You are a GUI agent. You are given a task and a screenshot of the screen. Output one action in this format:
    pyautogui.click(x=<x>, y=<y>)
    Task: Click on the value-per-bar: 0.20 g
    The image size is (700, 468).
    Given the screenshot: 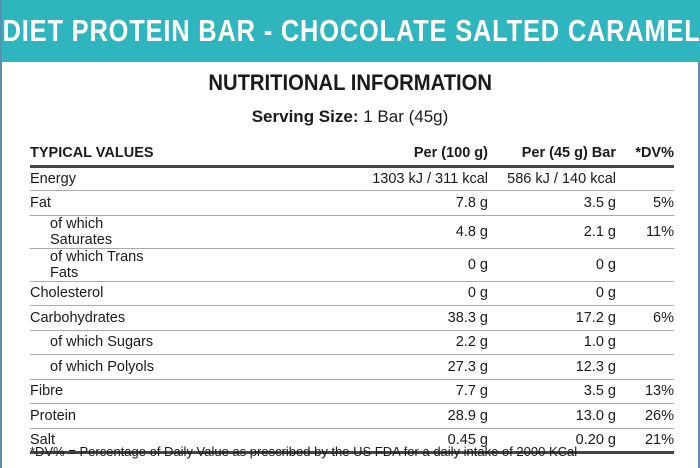 What is the action you would take?
    pyautogui.click(x=552, y=441)
    